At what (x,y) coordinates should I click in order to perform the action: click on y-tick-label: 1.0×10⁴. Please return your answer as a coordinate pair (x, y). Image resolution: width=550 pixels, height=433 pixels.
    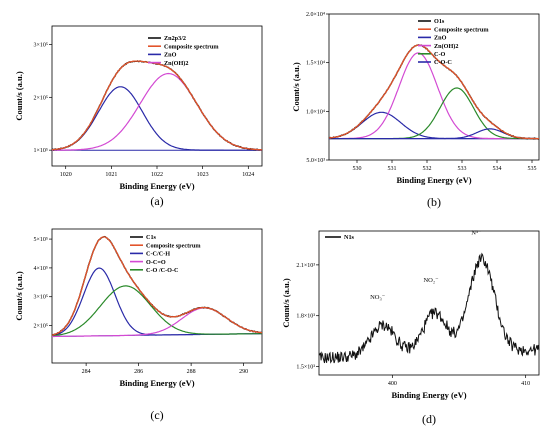
    Looking at the image, I should click on (315, 112).